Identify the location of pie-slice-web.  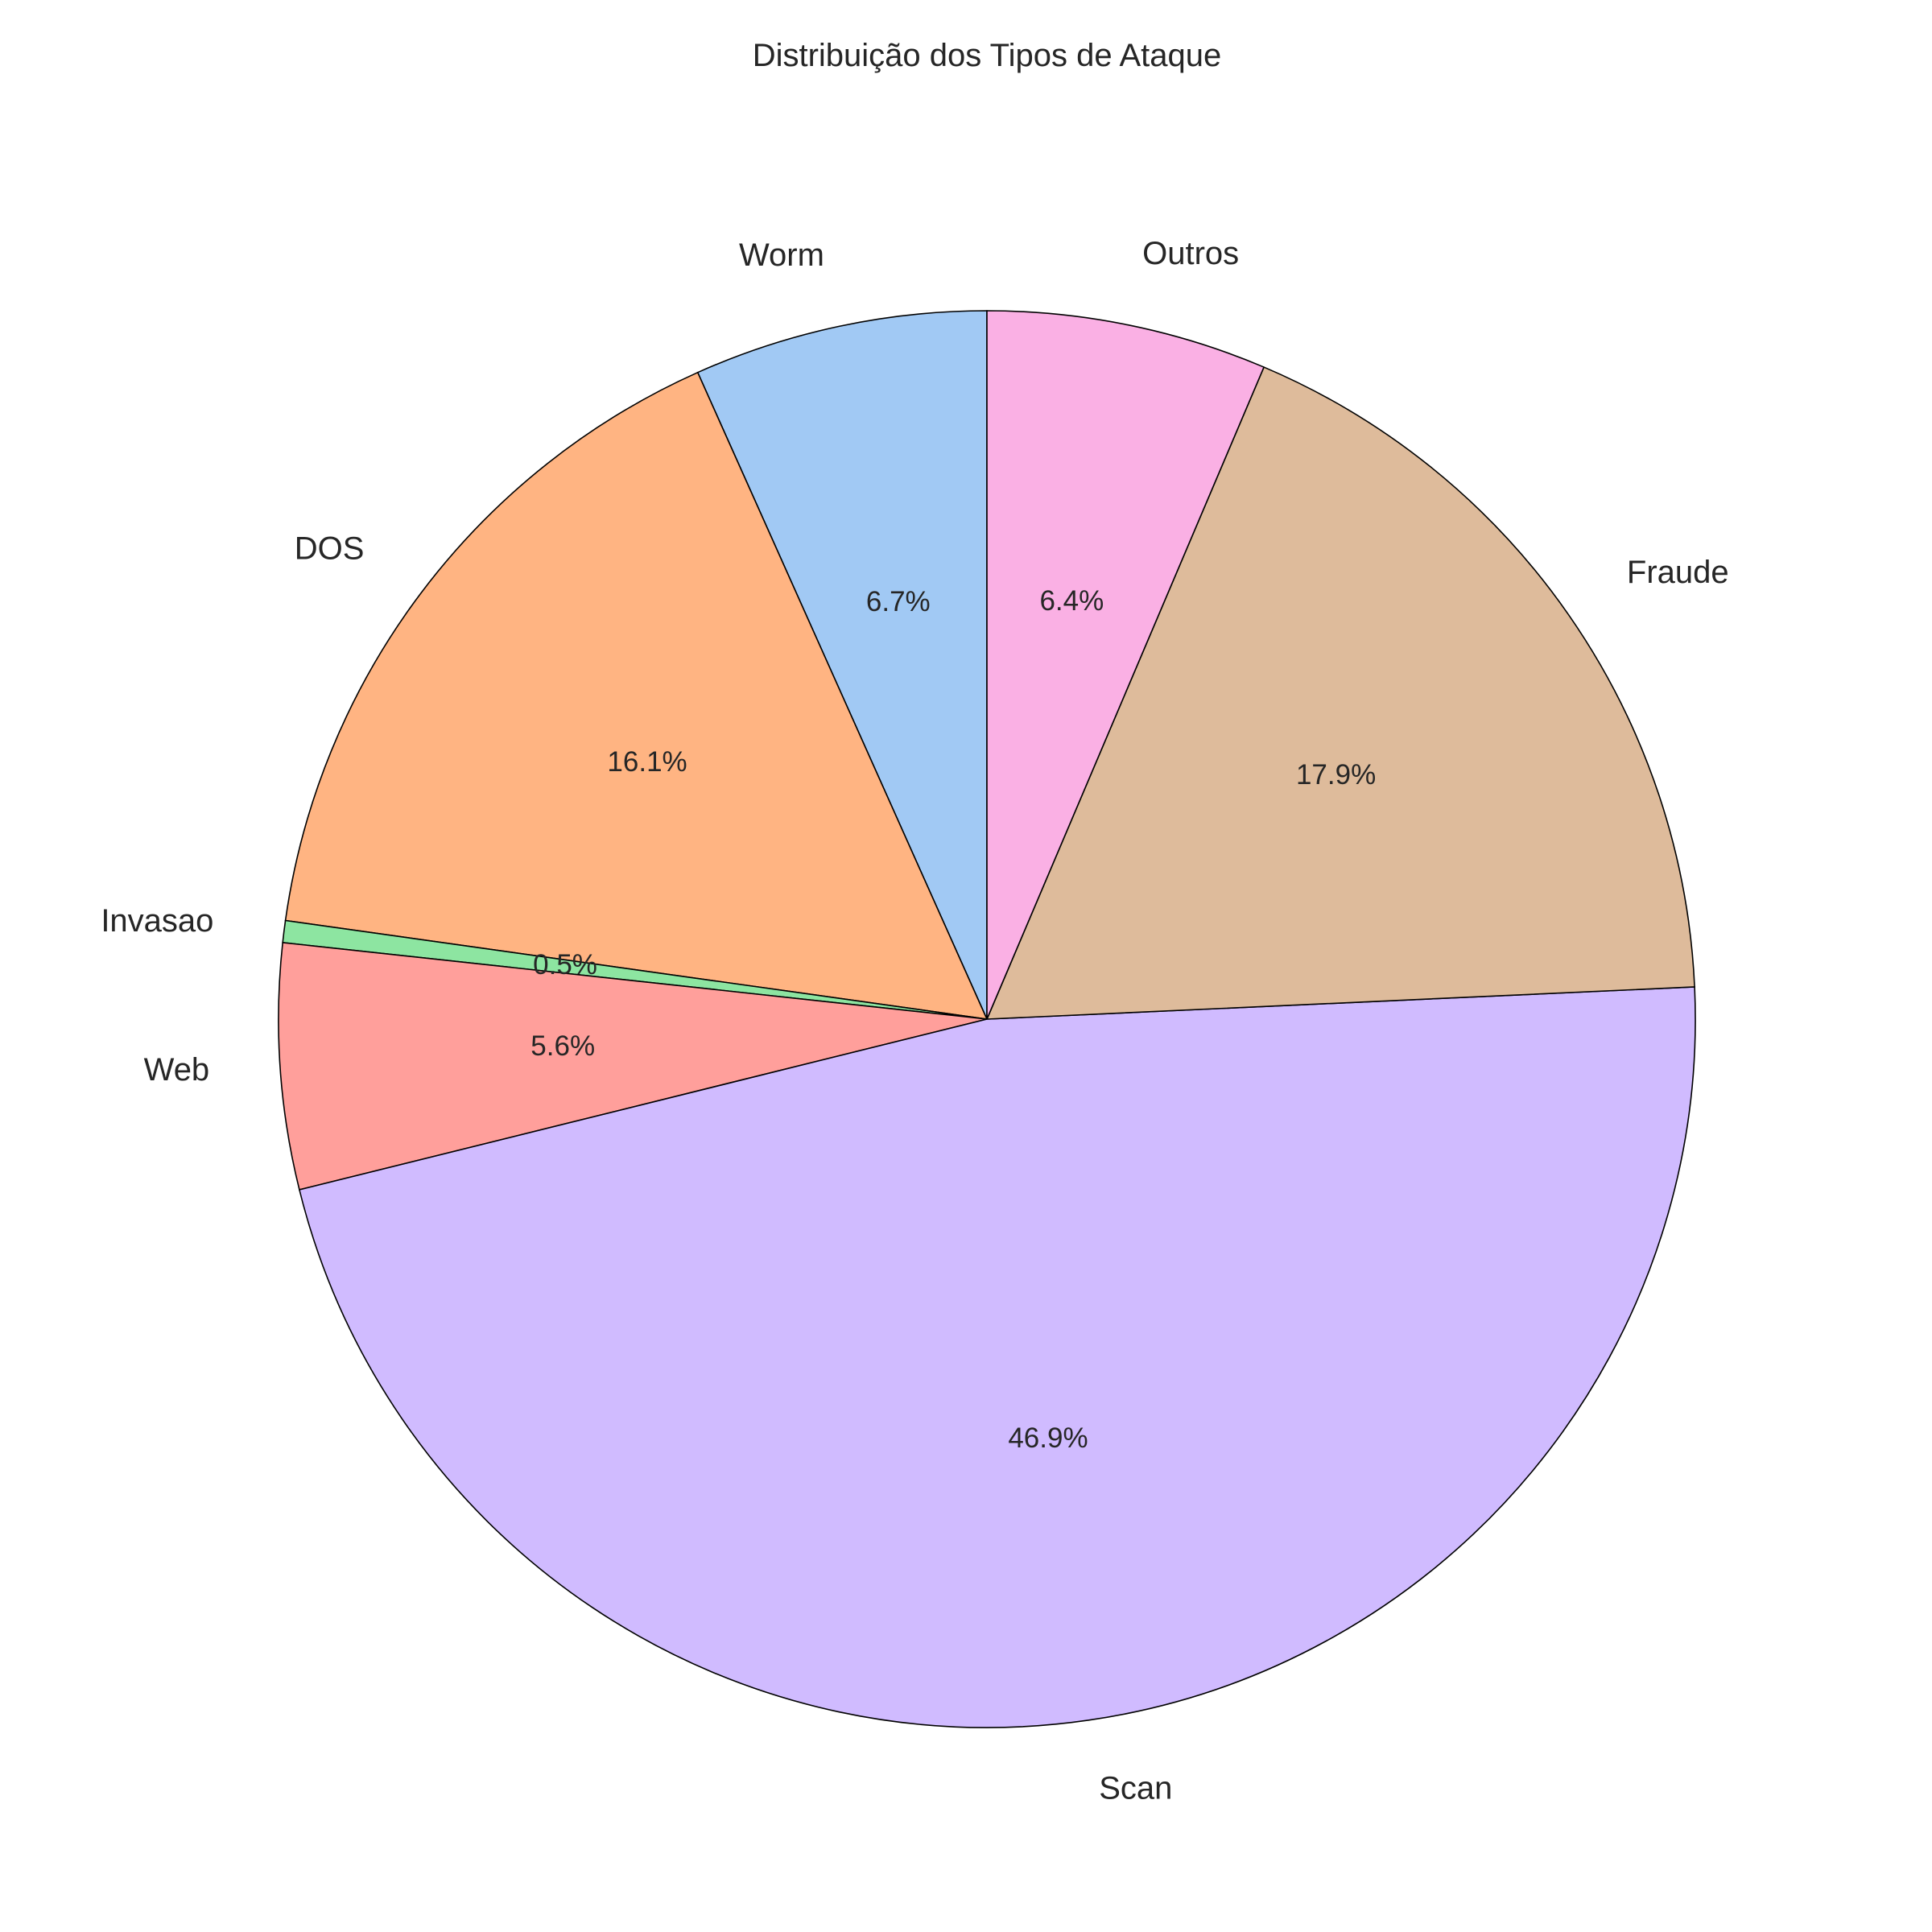
(633, 1066).